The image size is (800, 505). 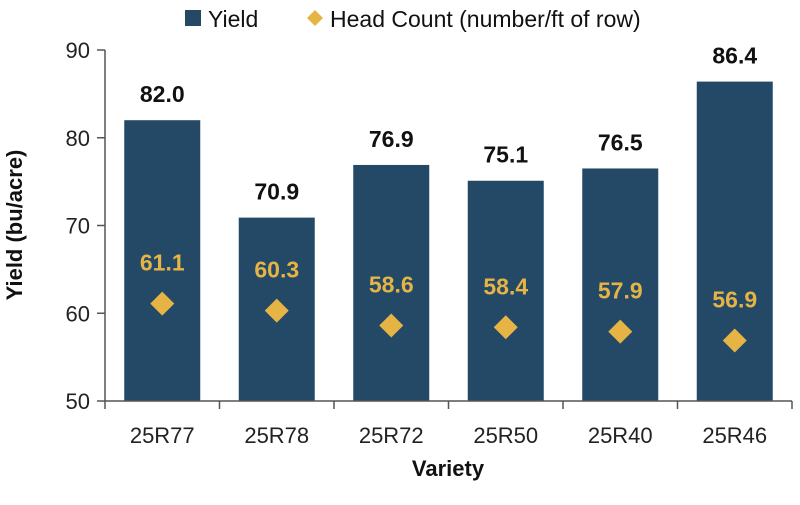 I want to click on y-tick-label: 50, so click(x=78, y=401).